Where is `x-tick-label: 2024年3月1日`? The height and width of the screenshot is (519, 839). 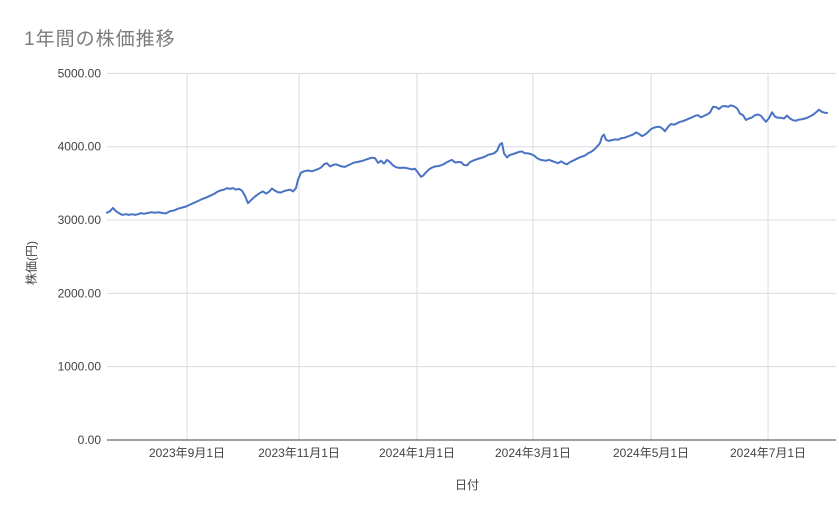 x-tick-label: 2024年3月1日 is located at coordinates (533, 453).